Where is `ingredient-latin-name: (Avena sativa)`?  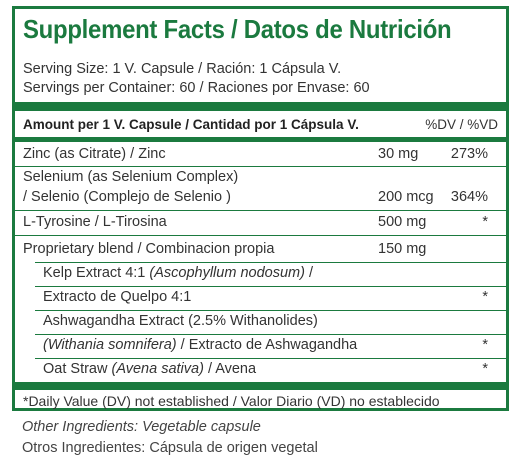
ingredient-latin-name: (Avena sativa) is located at coordinates (157, 369).